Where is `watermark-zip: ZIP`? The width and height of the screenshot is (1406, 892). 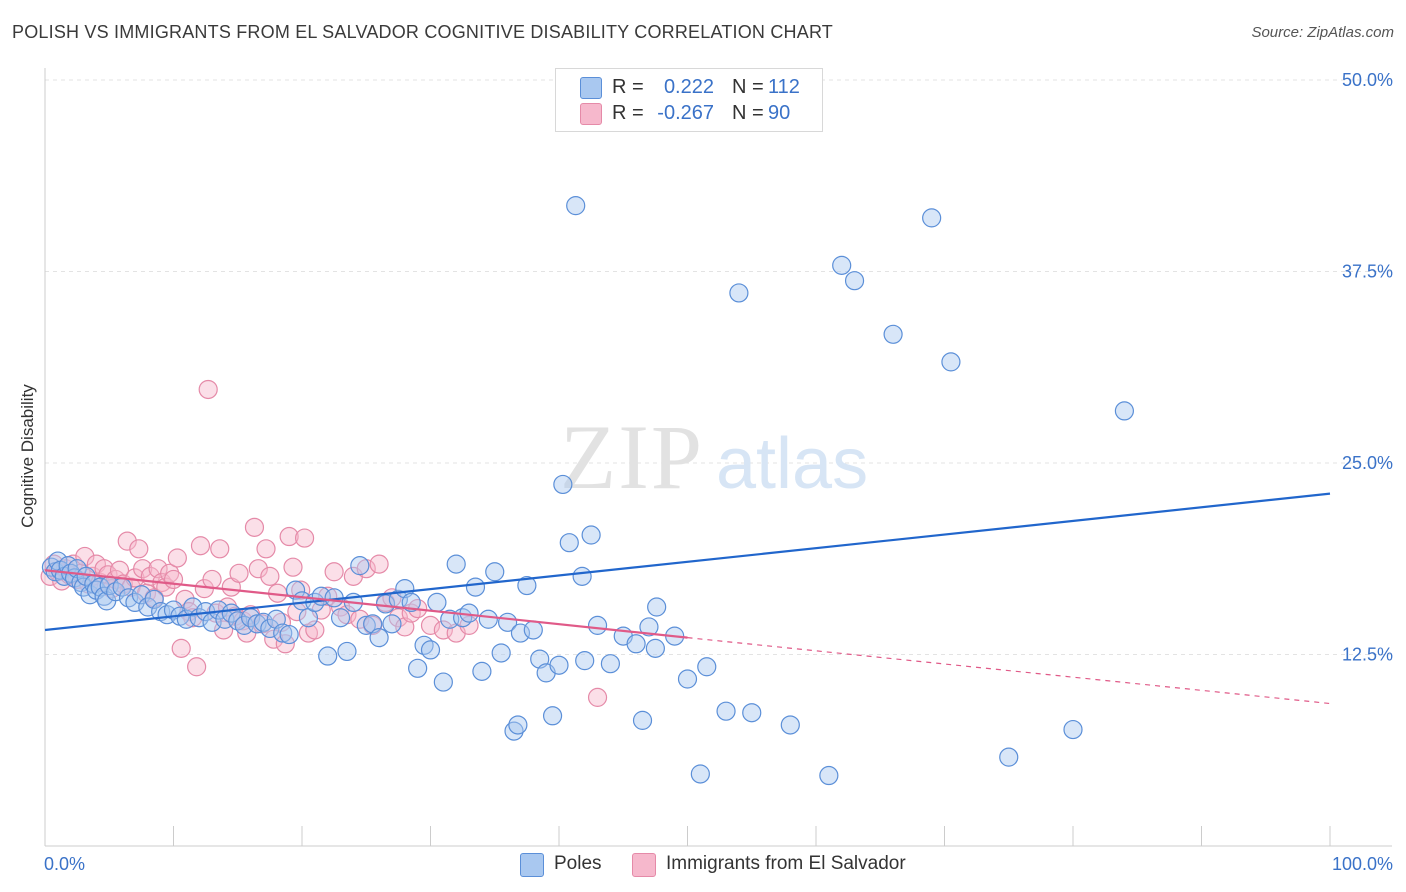 watermark-zip: ZIP is located at coordinates (632, 457).